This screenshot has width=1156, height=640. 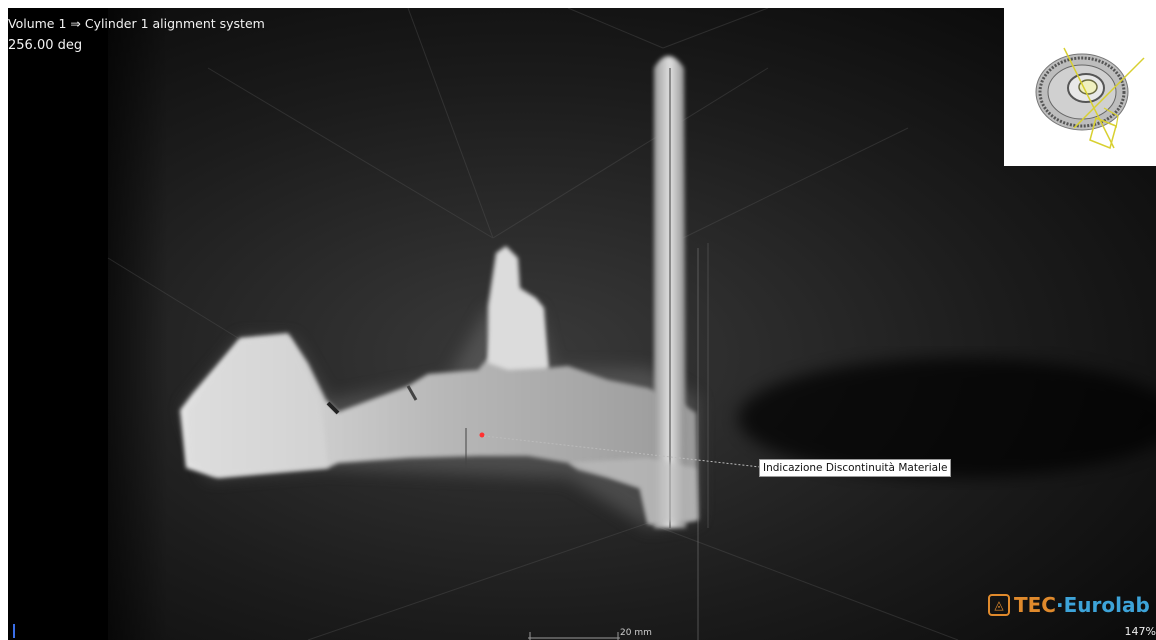 I want to click on logo-text-tec: TEC, so click(x=1035, y=605).